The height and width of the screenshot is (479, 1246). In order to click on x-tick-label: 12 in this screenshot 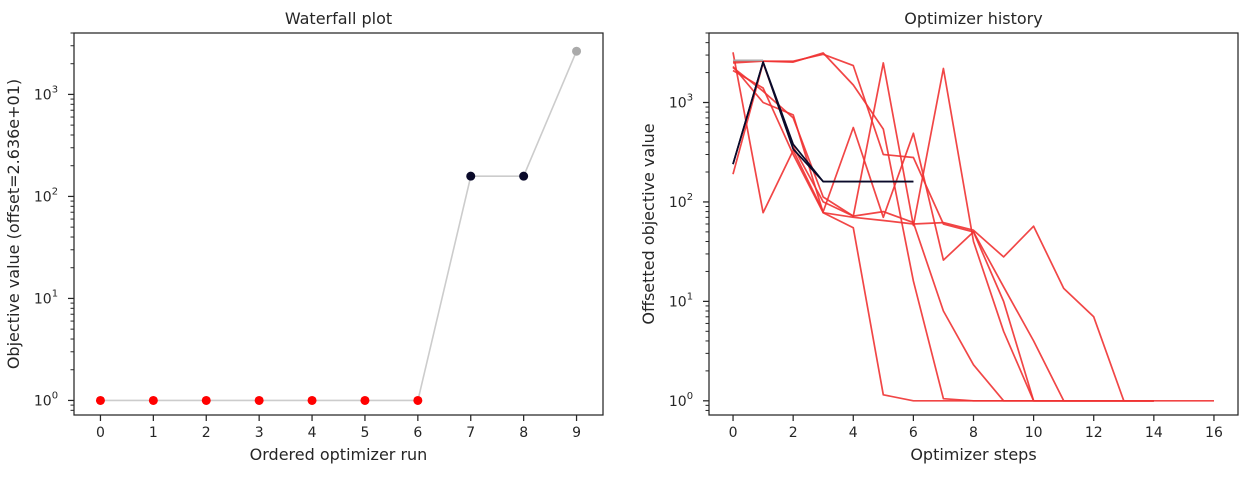, I will do `click(1094, 433)`.